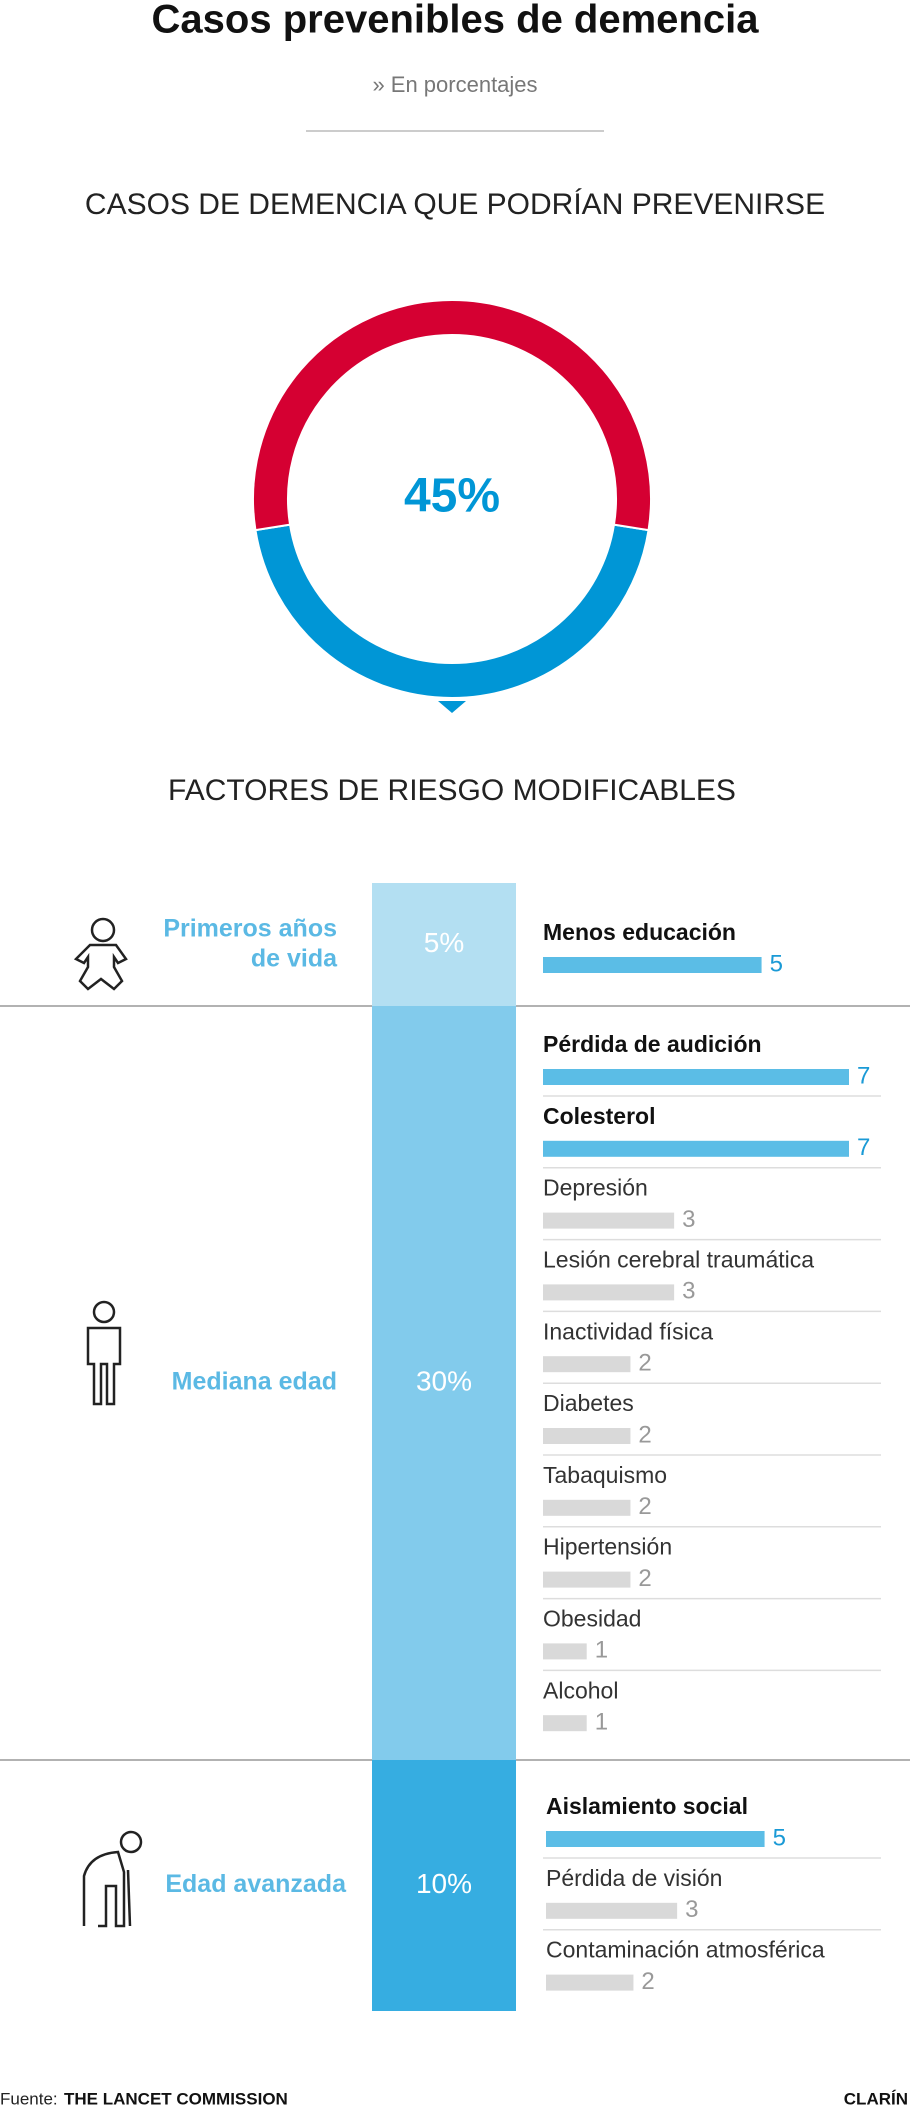 The width and height of the screenshot is (910, 2110). I want to click on item-label: Alcohol, so click(580, 1690).